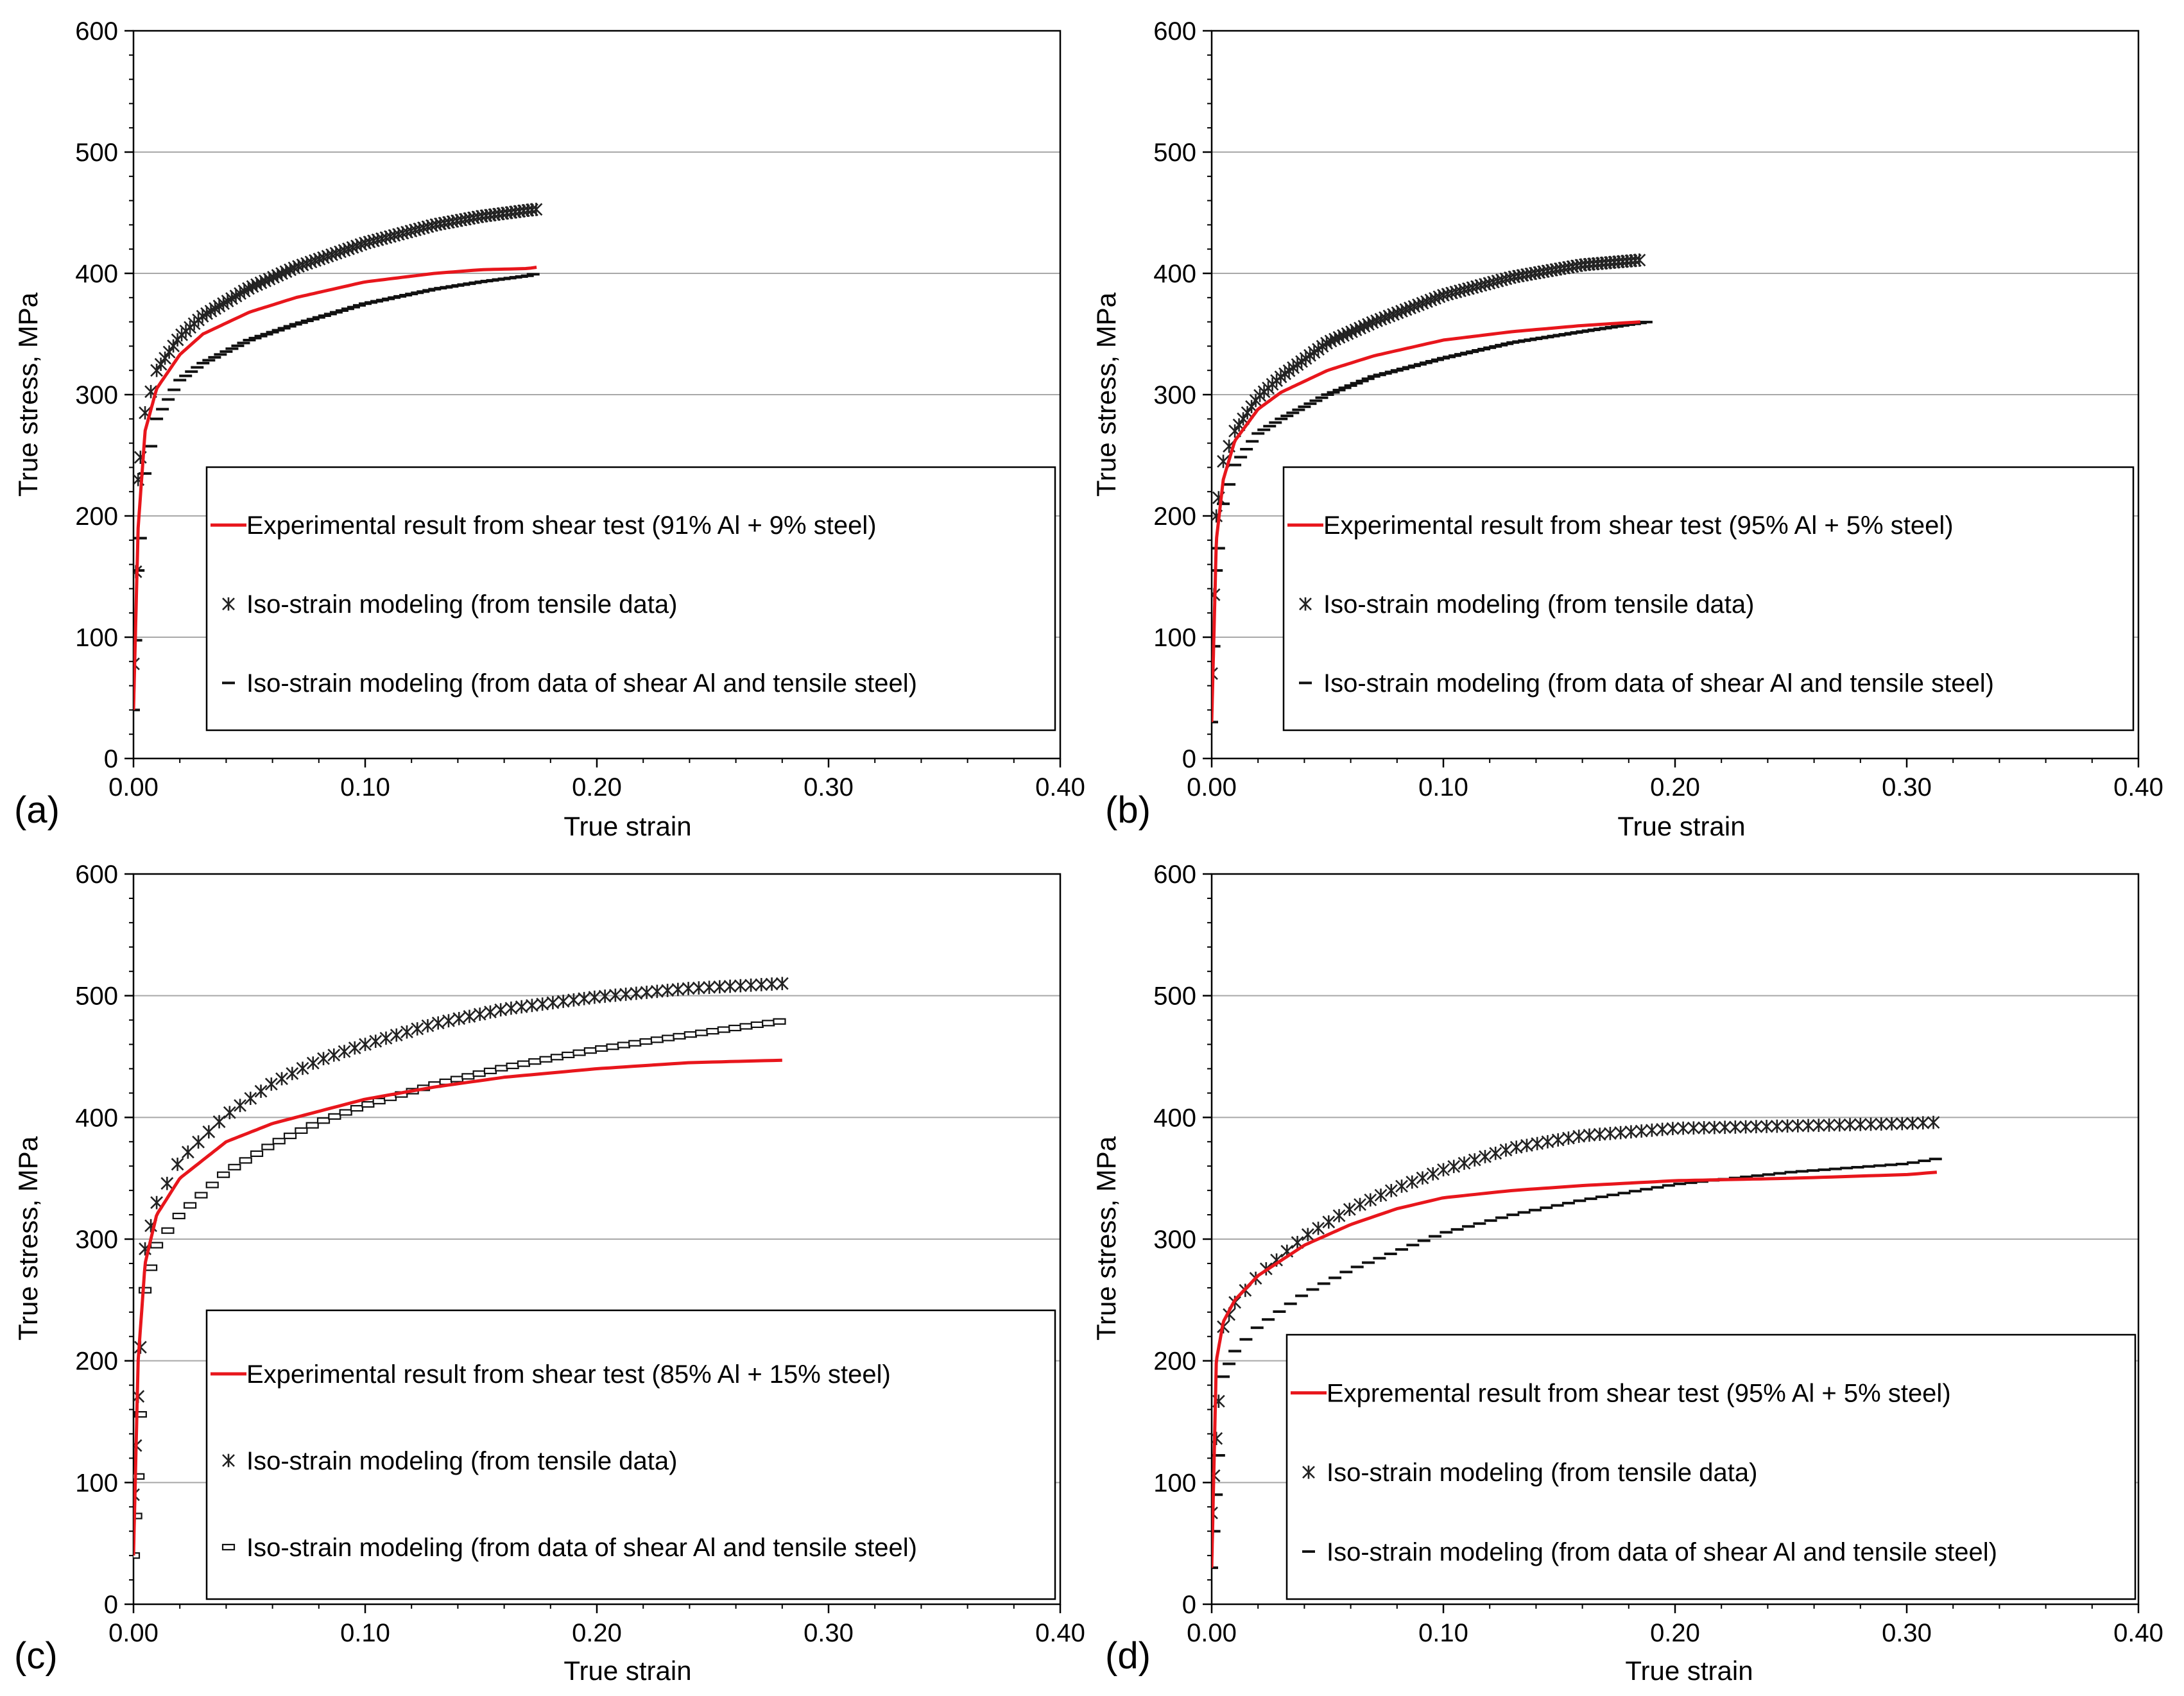  I want to click on x-axis-label: True strain, so click(627, 1671).